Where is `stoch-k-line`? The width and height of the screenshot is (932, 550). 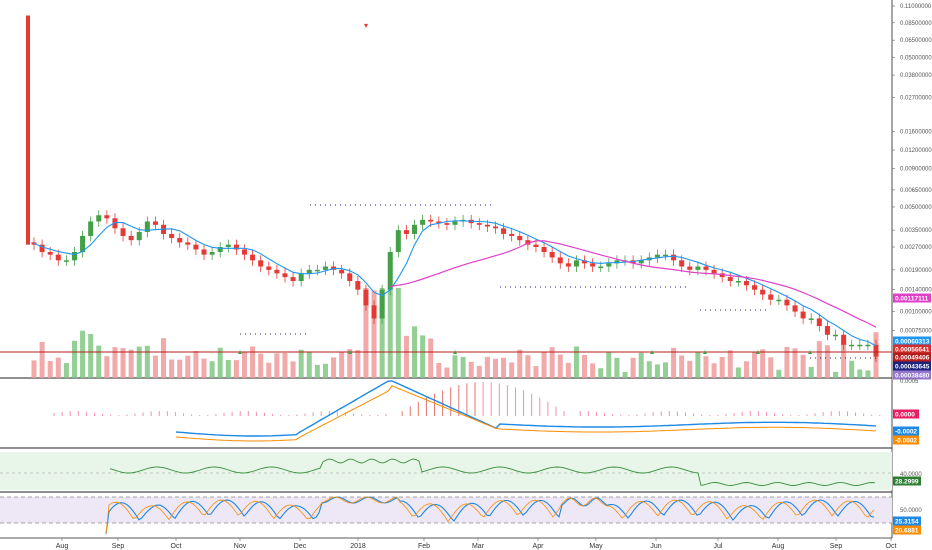
stoch-k-line is located at coordinates (490, 515).